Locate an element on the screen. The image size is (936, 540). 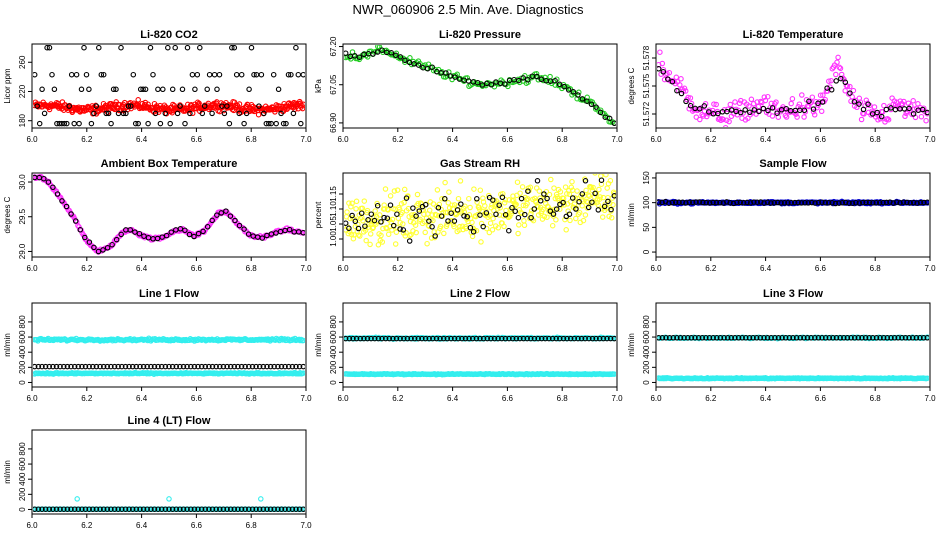
y-tick-label: 200 is located at coordinates (333, 367).